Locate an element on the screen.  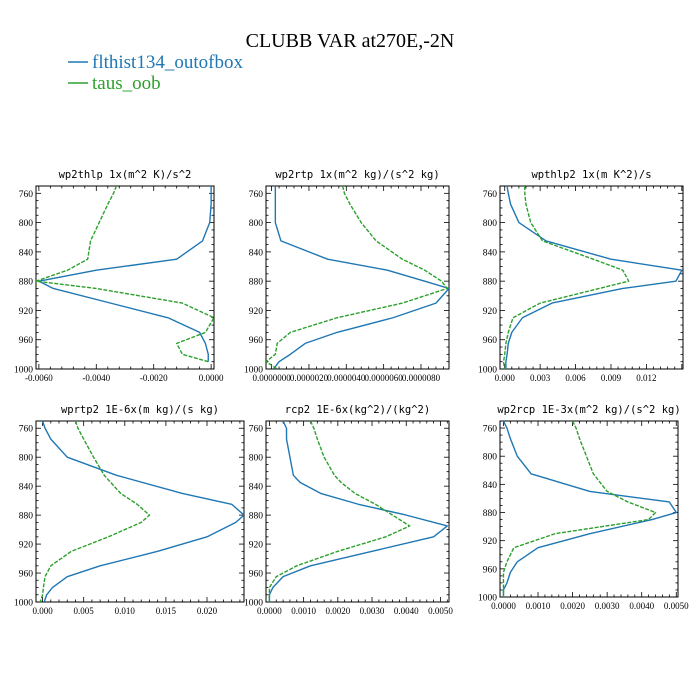
x-tick-label: 0.015 is located at coordinates (166, 611).